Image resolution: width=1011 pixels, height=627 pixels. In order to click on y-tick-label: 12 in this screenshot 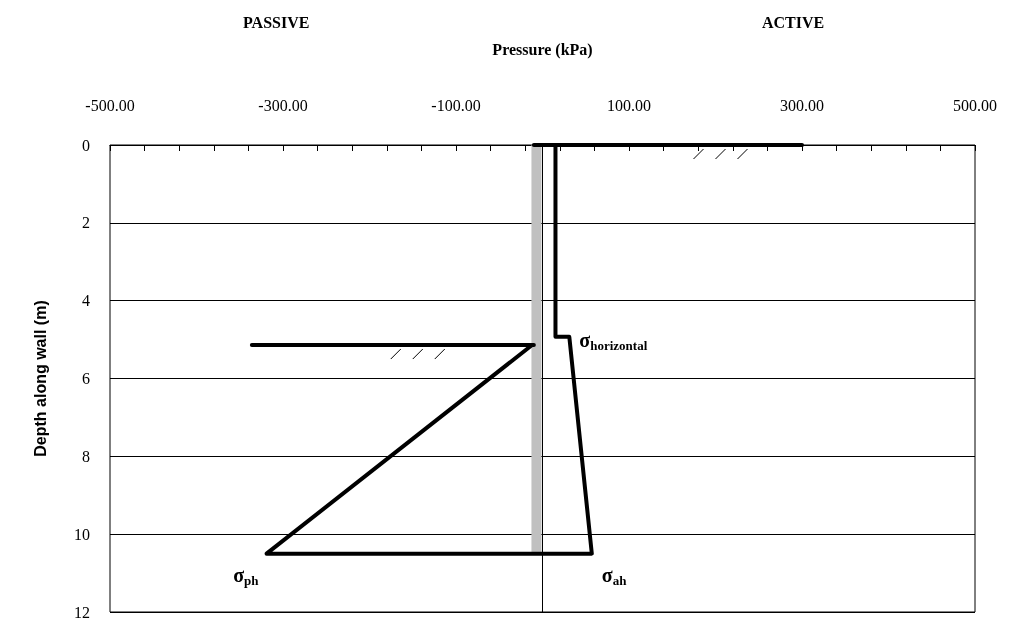, I will do `click(82, 612)`.